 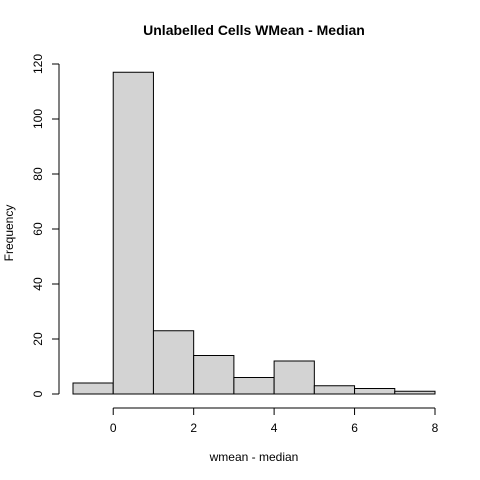 I want to click on y-axis: 0 20 40 60 80 100 120, so click(x=45, y=225).